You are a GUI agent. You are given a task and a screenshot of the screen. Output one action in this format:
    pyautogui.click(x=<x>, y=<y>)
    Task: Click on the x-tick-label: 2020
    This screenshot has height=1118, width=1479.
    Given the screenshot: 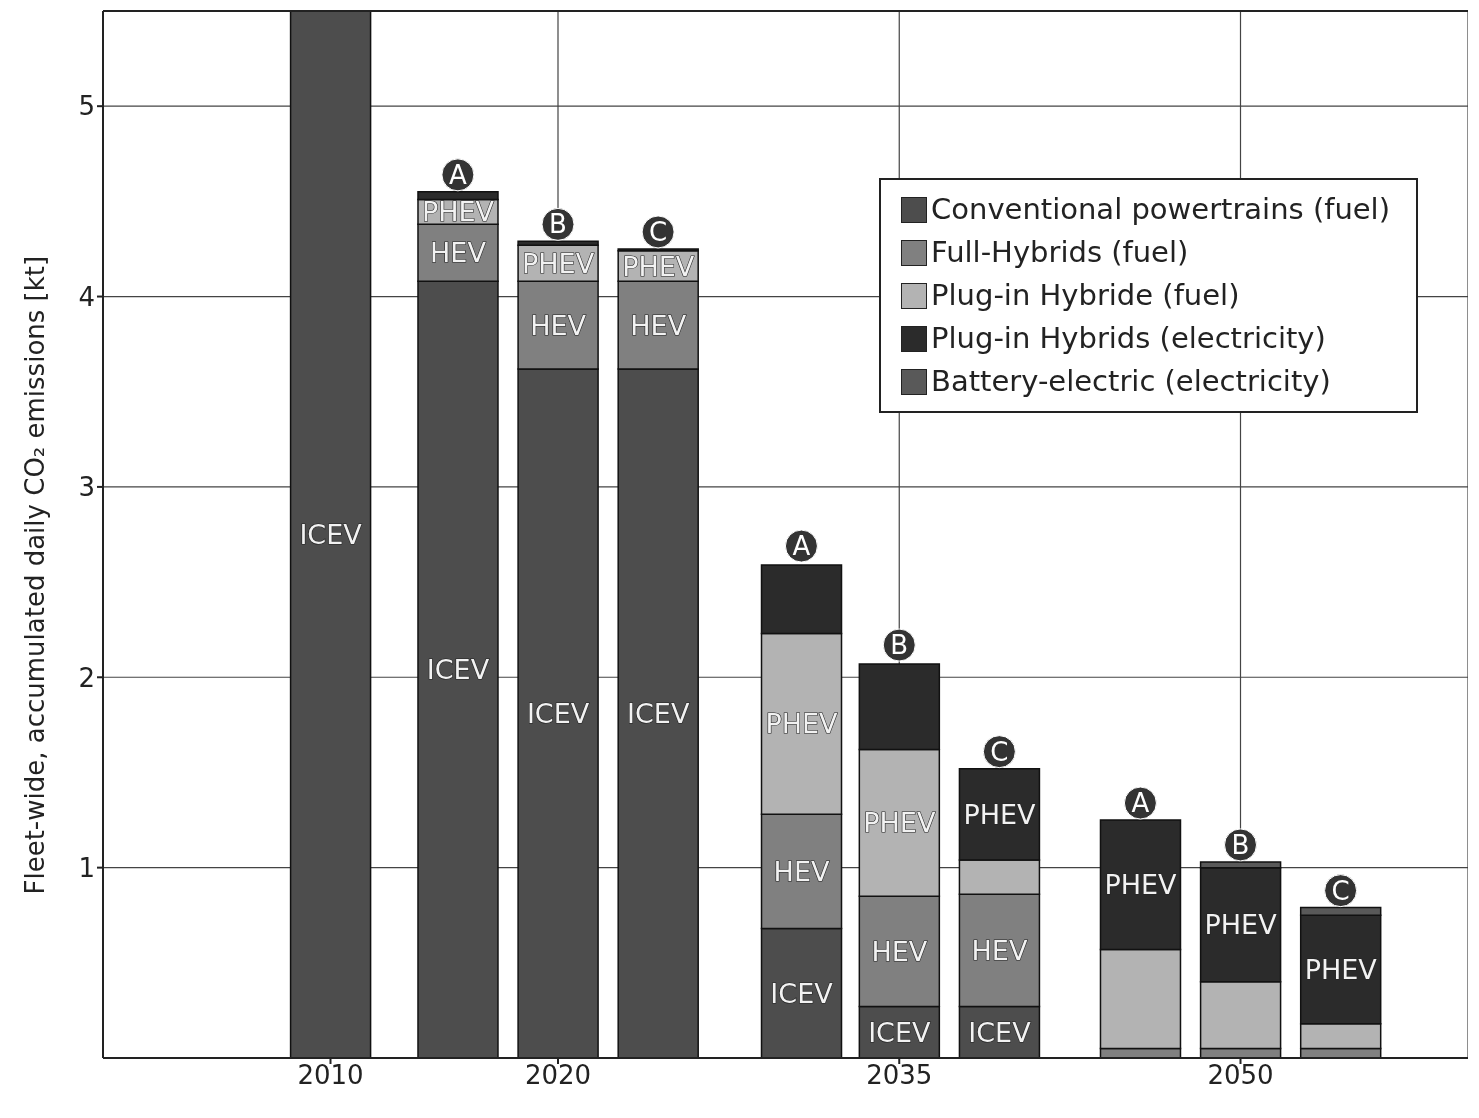 What is the action you would take?
    pyautogui.click(x=558, y=1075)
    